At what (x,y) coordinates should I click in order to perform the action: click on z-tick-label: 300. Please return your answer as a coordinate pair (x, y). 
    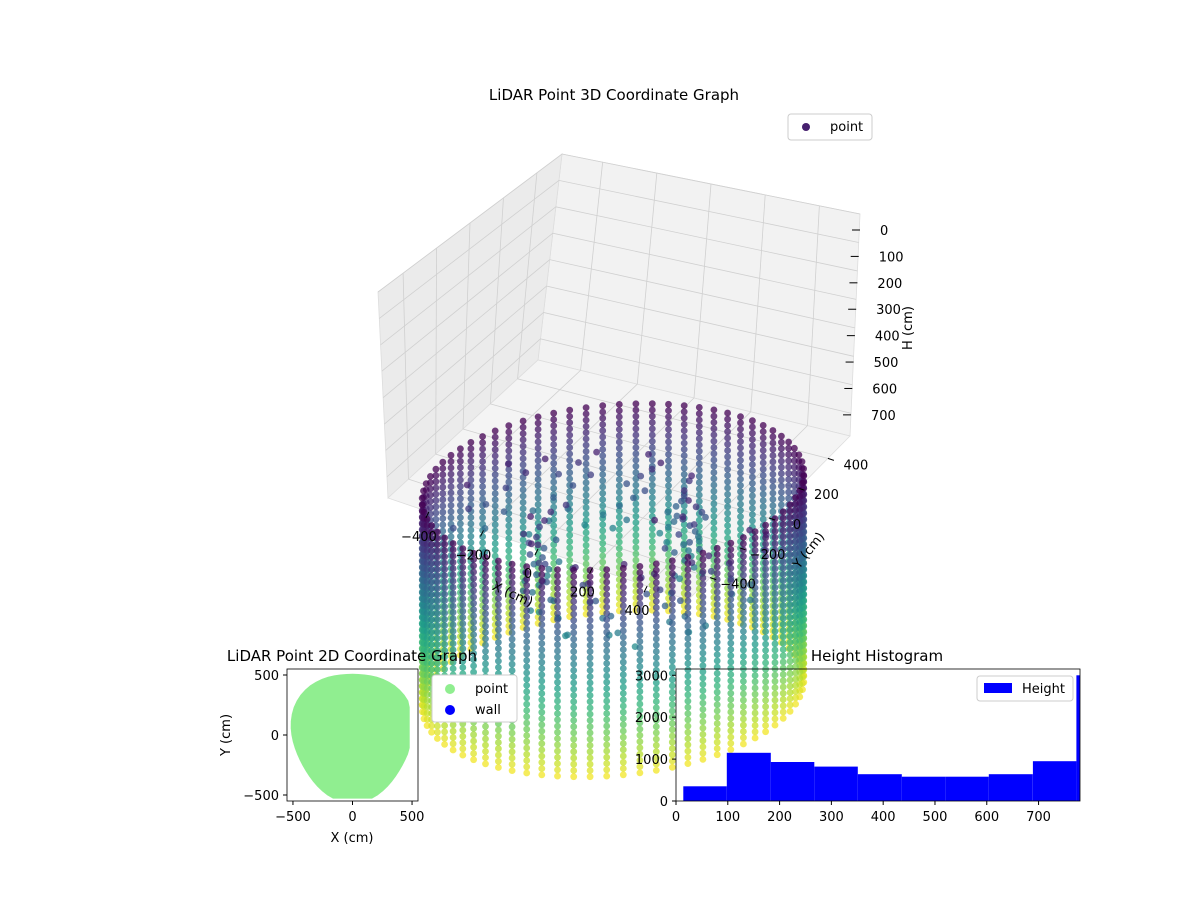
    Looking at the image, I should click on (888, 310).